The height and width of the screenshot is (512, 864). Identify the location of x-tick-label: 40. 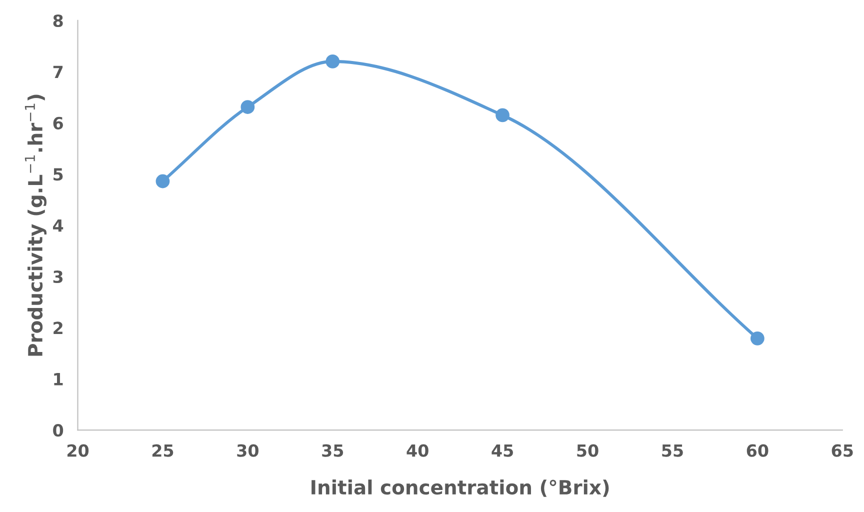
(417, 450).